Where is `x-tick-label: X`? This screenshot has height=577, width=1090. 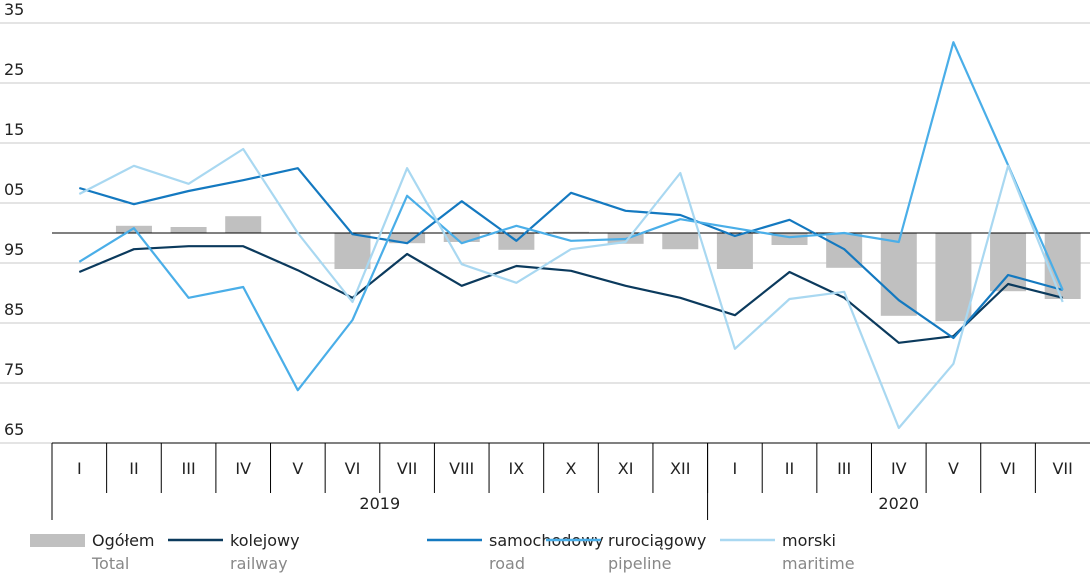
x-tick-label: X is located at coordinates (571, 468).